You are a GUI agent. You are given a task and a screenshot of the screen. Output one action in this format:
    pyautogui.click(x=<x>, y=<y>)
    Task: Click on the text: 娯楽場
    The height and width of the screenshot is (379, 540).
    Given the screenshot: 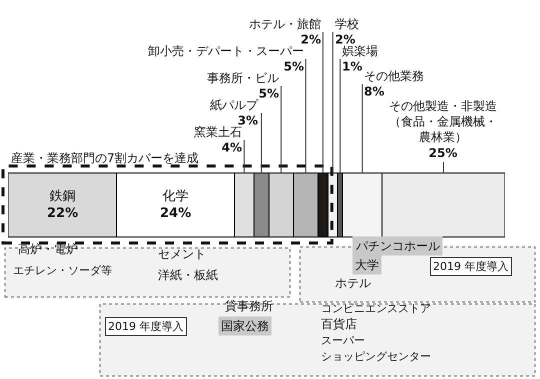 What is the action you would take?
    pyautogui.click(x=360, y=51)
    